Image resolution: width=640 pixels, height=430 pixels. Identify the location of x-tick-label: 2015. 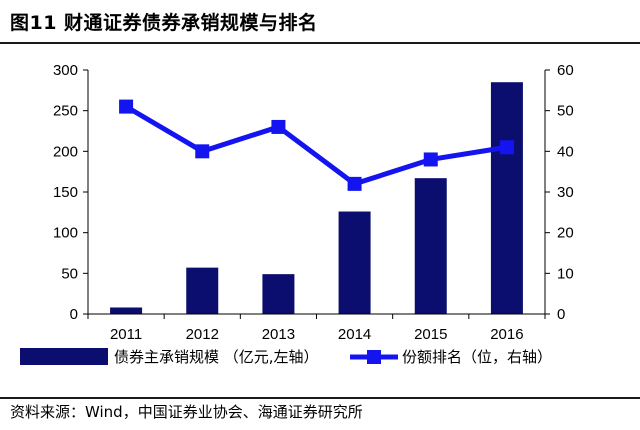
(430, 334).